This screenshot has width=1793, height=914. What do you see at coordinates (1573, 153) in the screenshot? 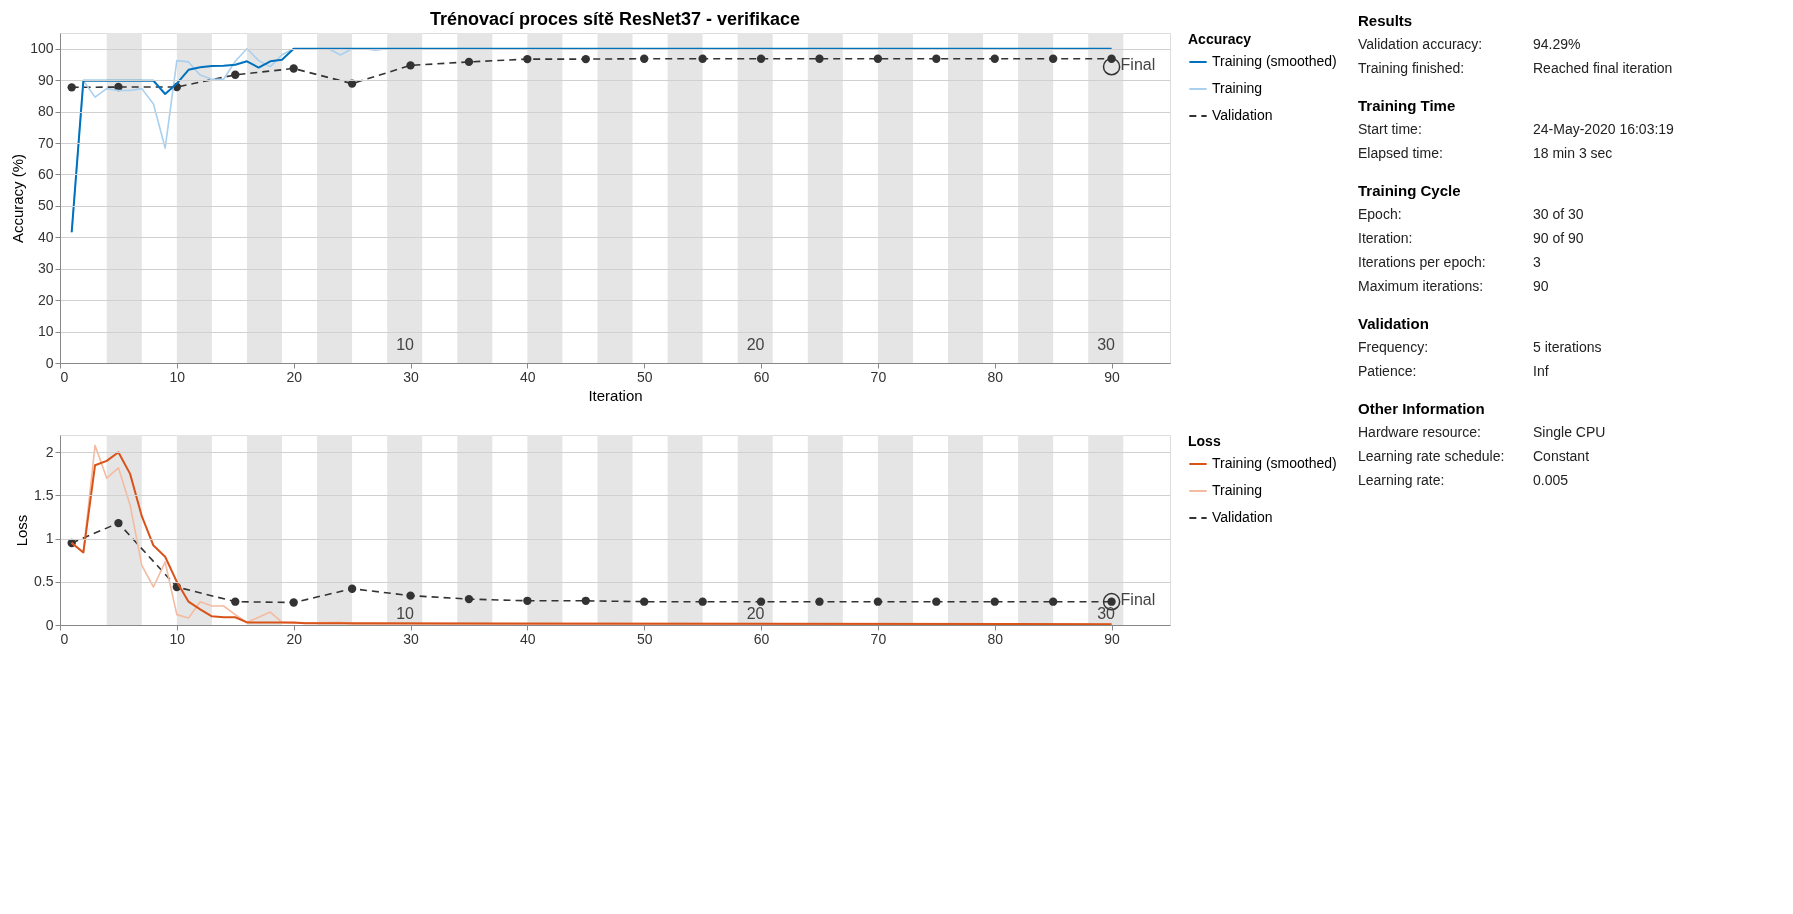
I see `text: 18 min 3 sec` at bounding box center [1573, 153].